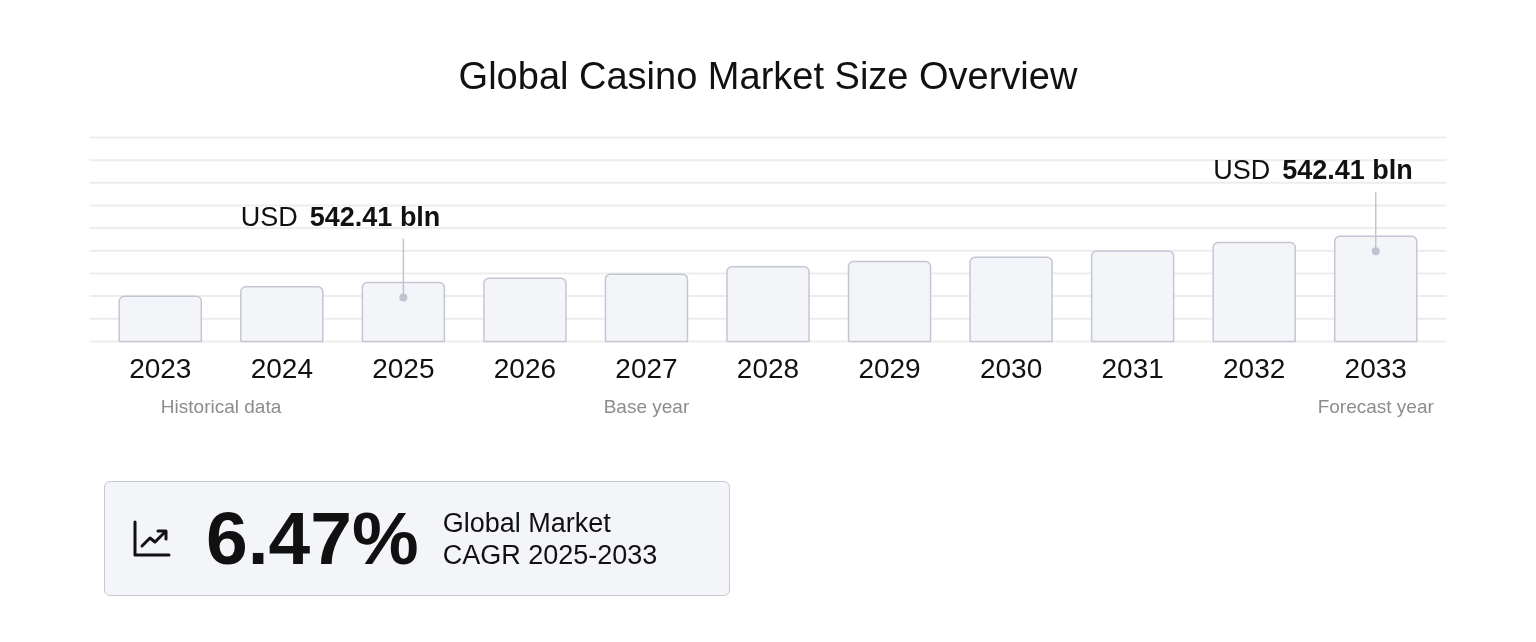 The image size is (1536, 642). I want to click on text: Historical data, so click(221, 406).